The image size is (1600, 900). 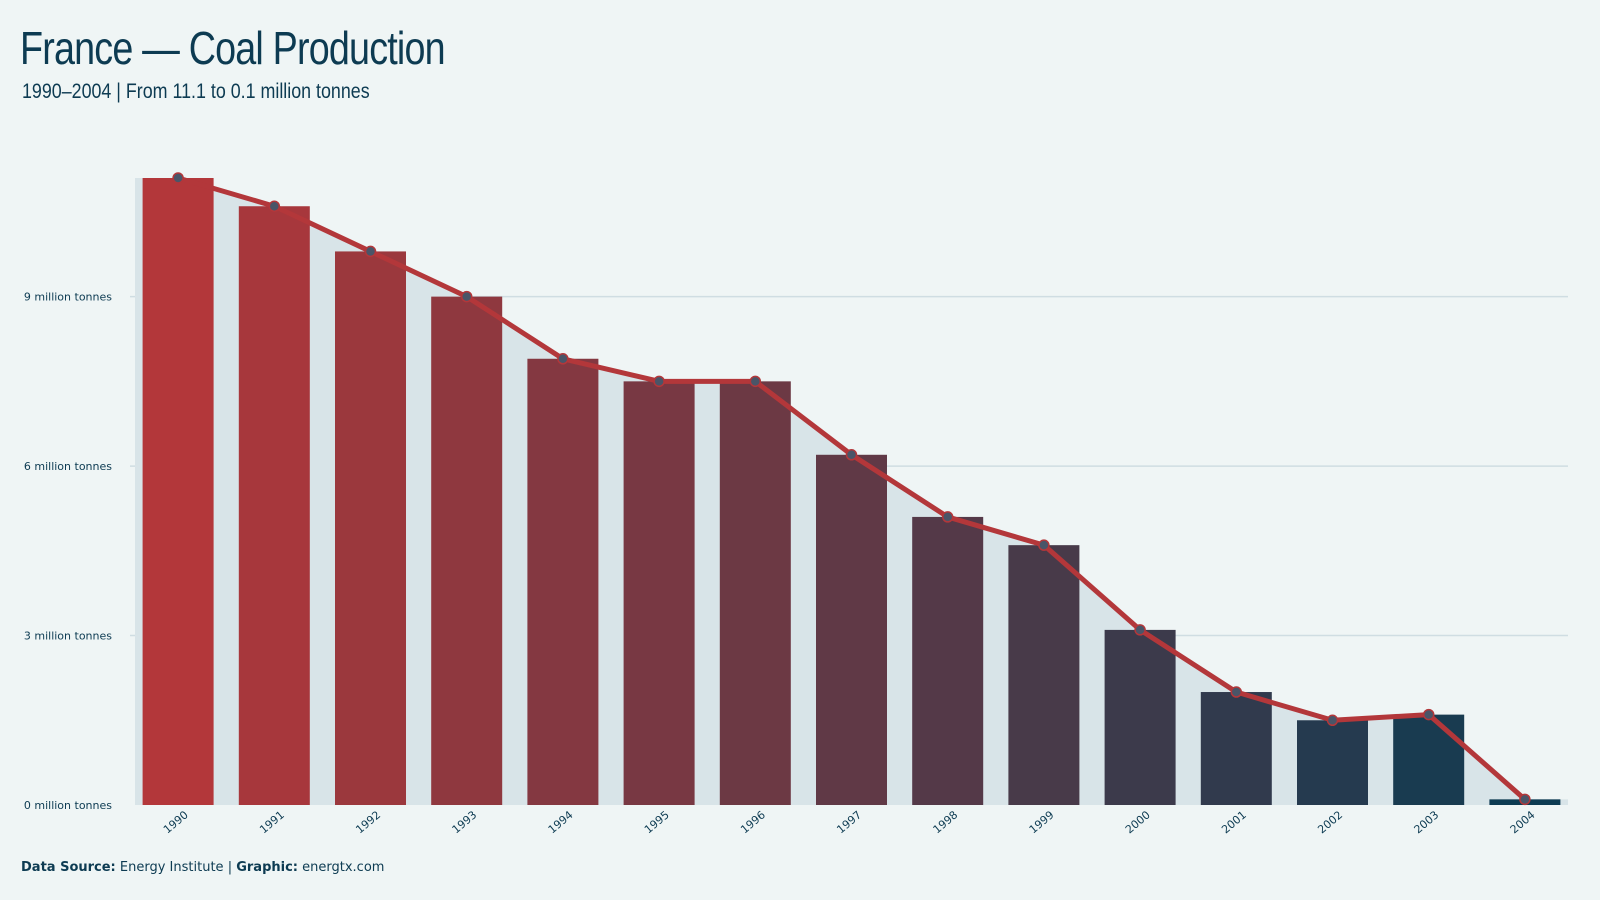 What do you see at coordinates (233, 48) in the screenshot?
I see `page-title: France — Coal Production` at bounding box center [233, 48].